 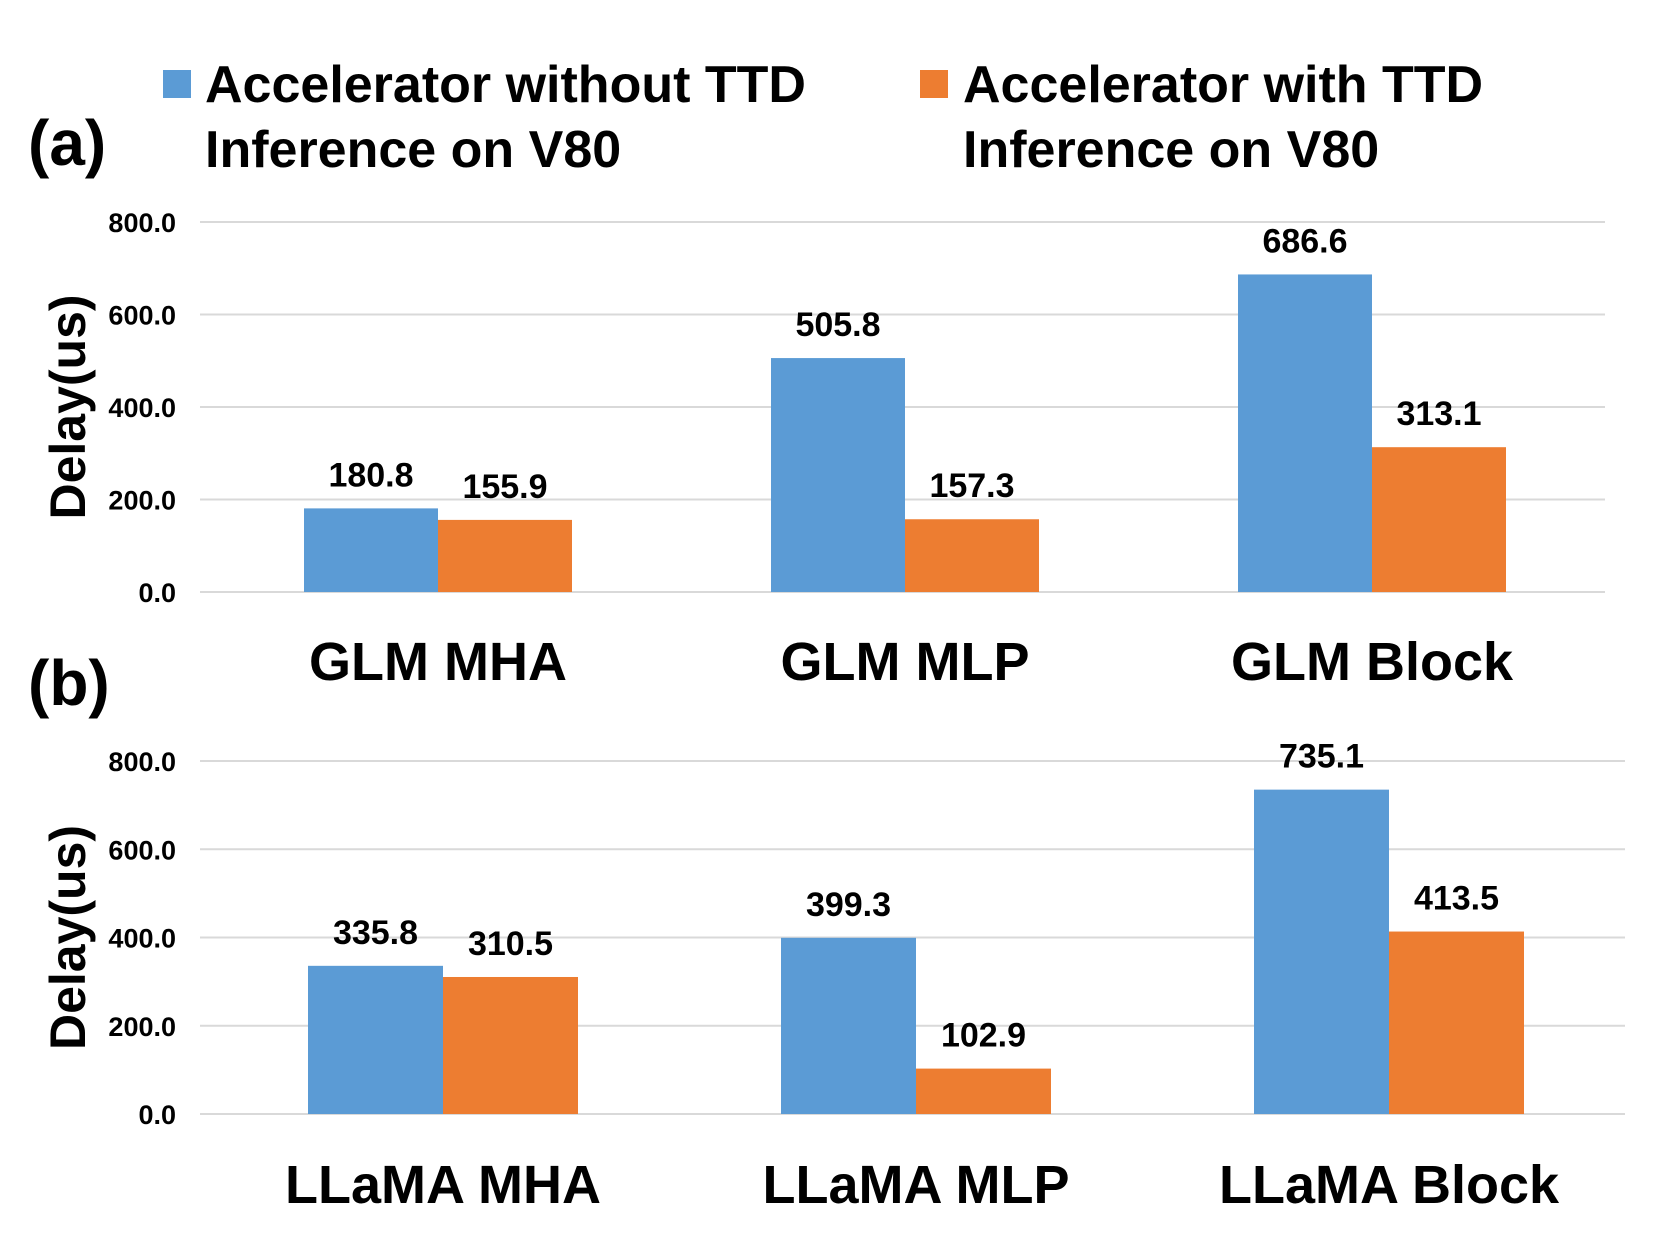 I want to click on category-label: GLM MHA, so click(x=438, y=662).